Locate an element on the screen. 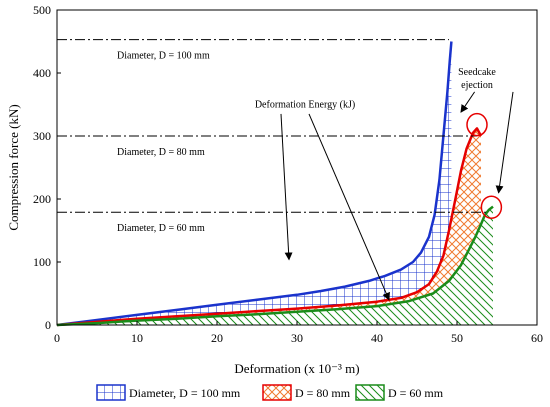 This screenshot has height=407, width=550. x-tick-label: 20 is located at coordinates (217, 338).